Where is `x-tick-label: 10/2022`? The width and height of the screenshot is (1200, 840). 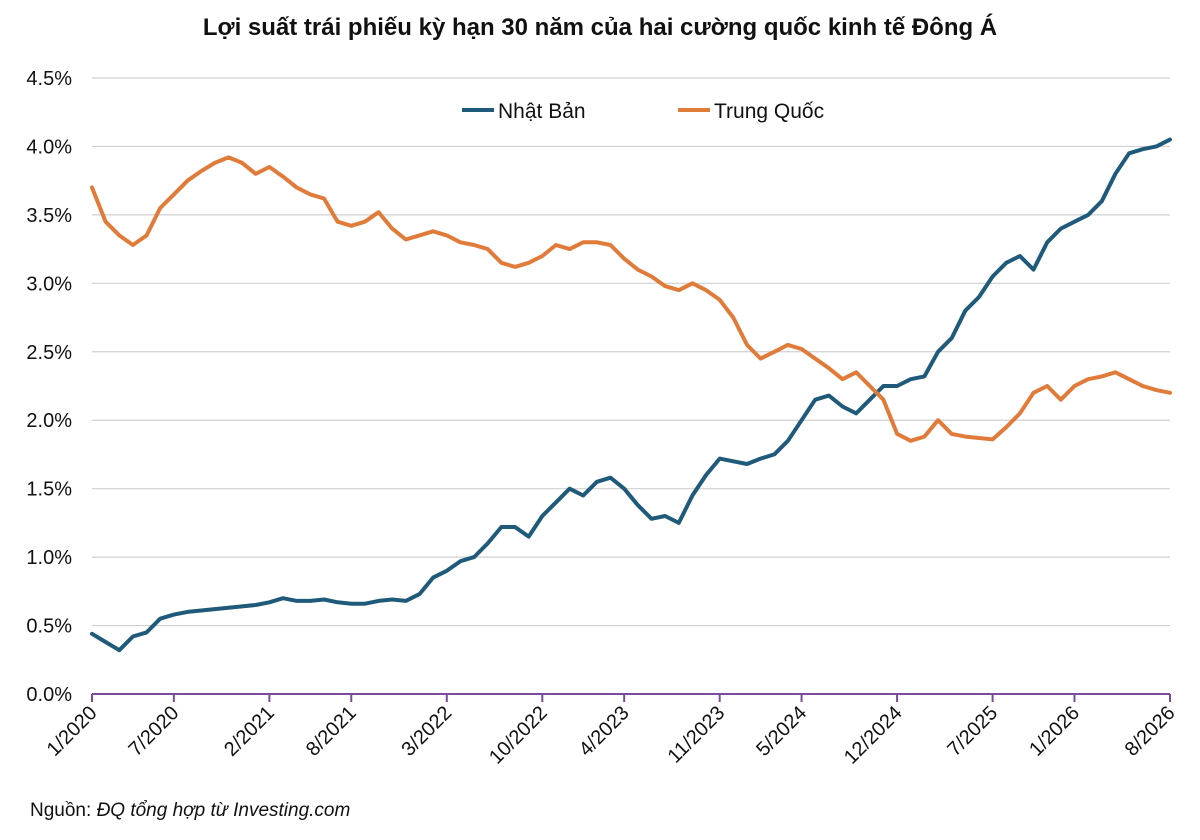 x-tick-label: 10/2022 is located at coordinates (518, 735).